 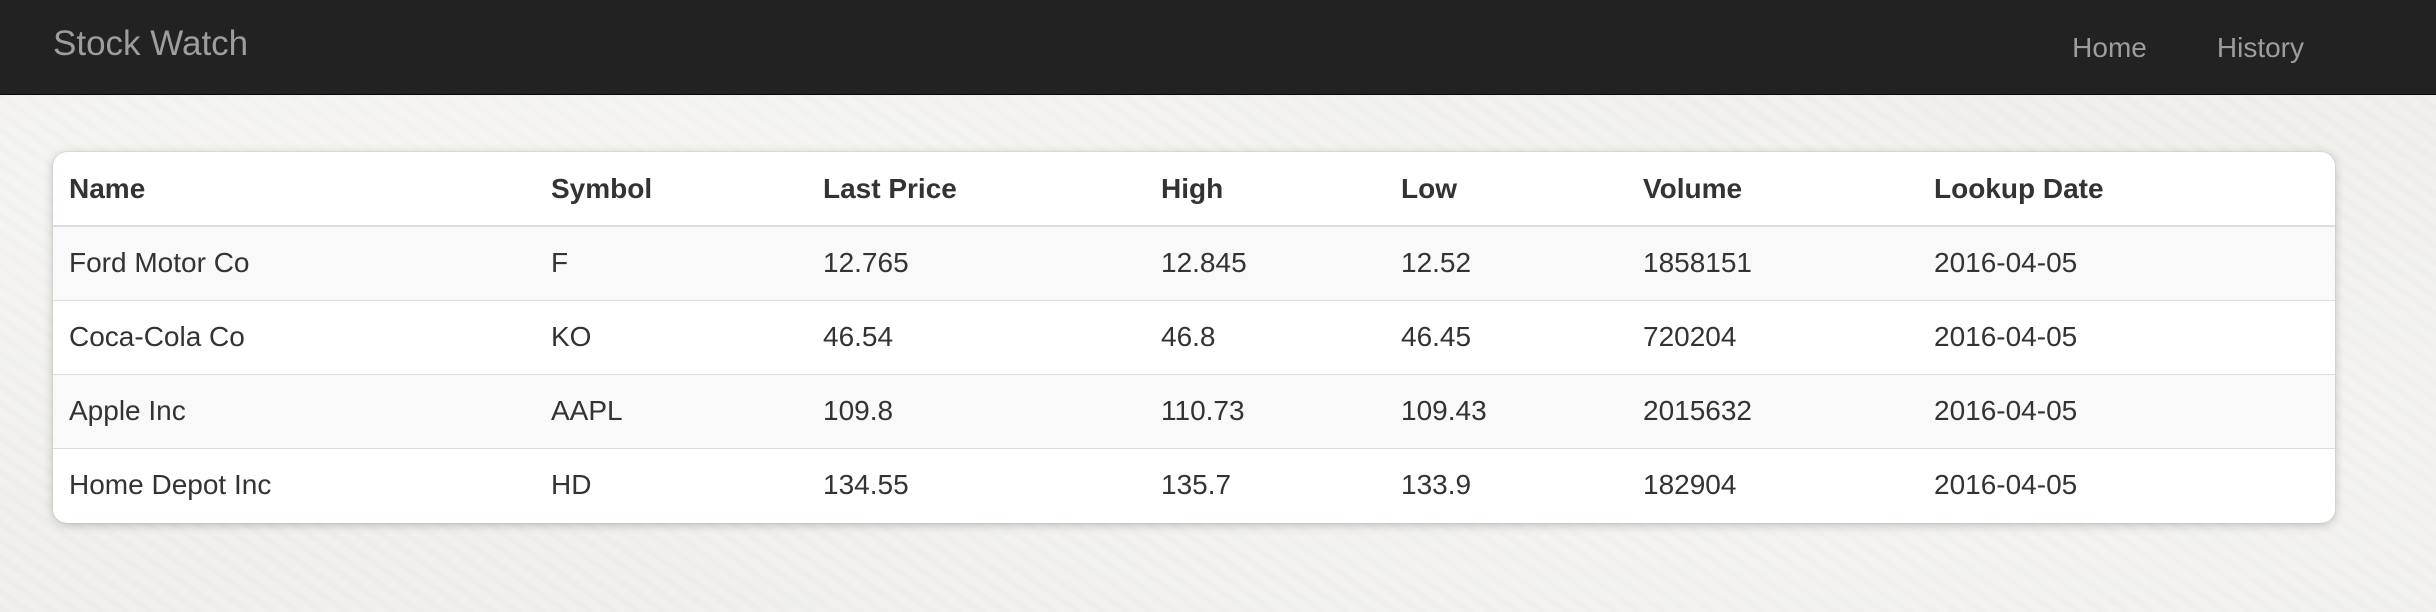 What do you see at coordinates (671, 336) in the screenshot?
I see `cell-symbol: KO` at bounding box center [671, 336].